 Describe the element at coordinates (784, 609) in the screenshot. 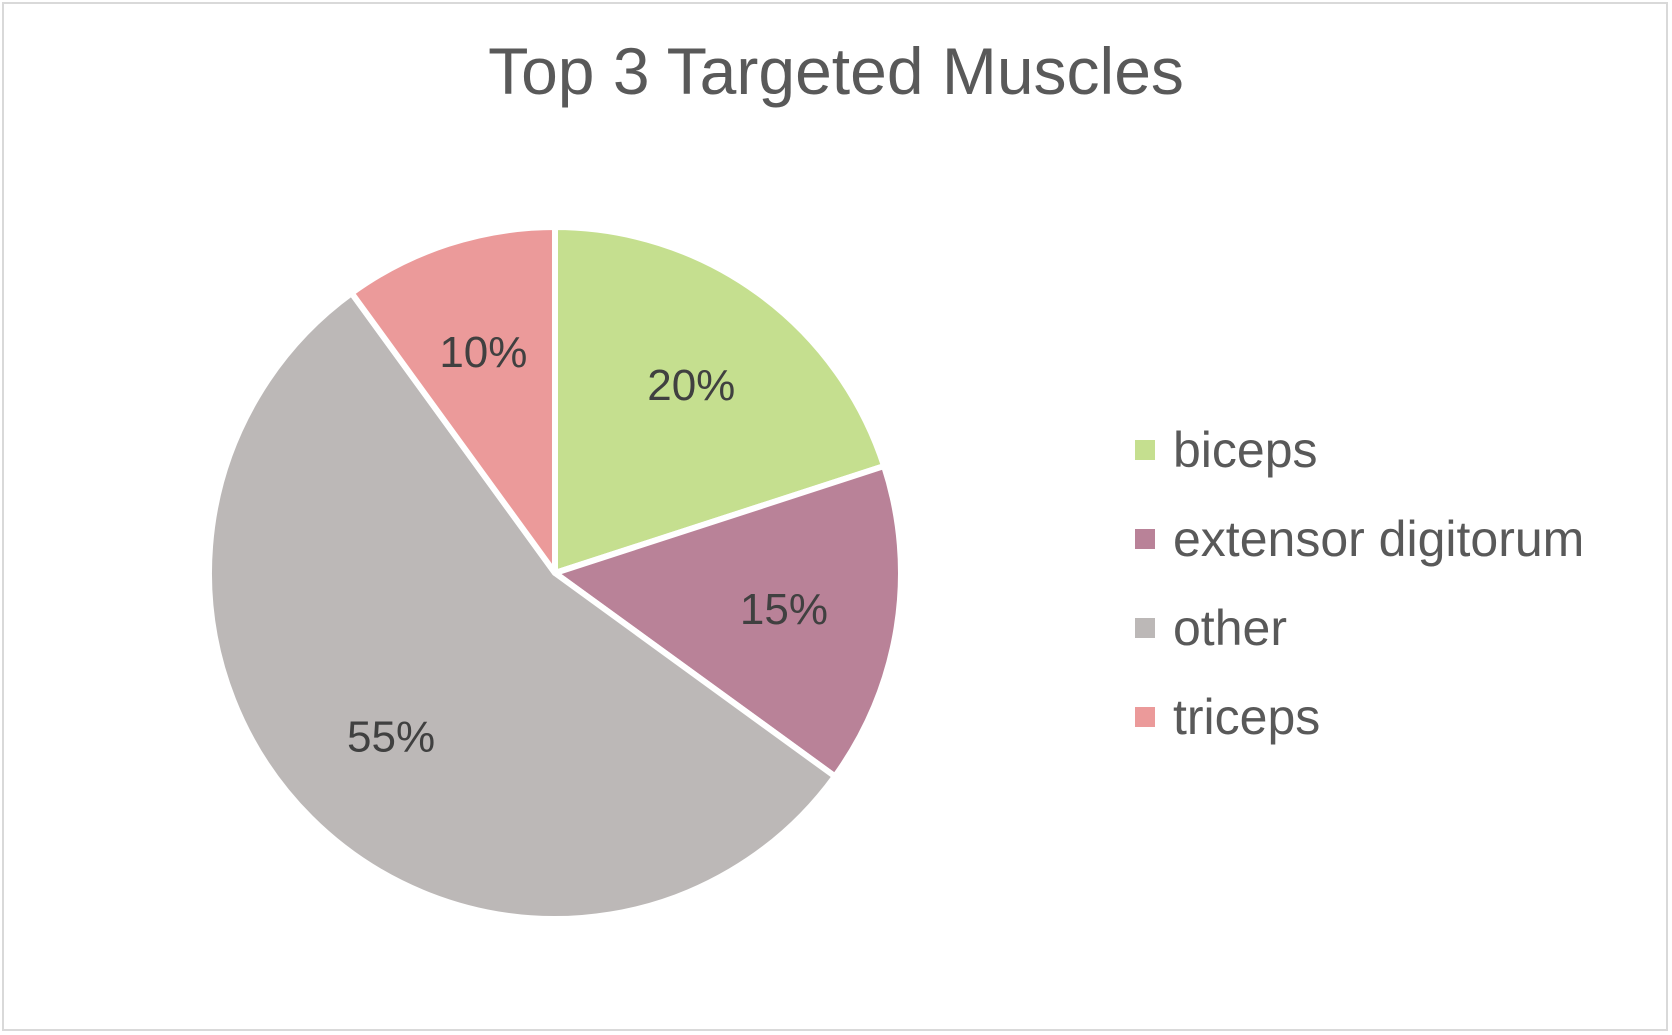

I see `data-label-extensor-digitorum: 15%` at that location.